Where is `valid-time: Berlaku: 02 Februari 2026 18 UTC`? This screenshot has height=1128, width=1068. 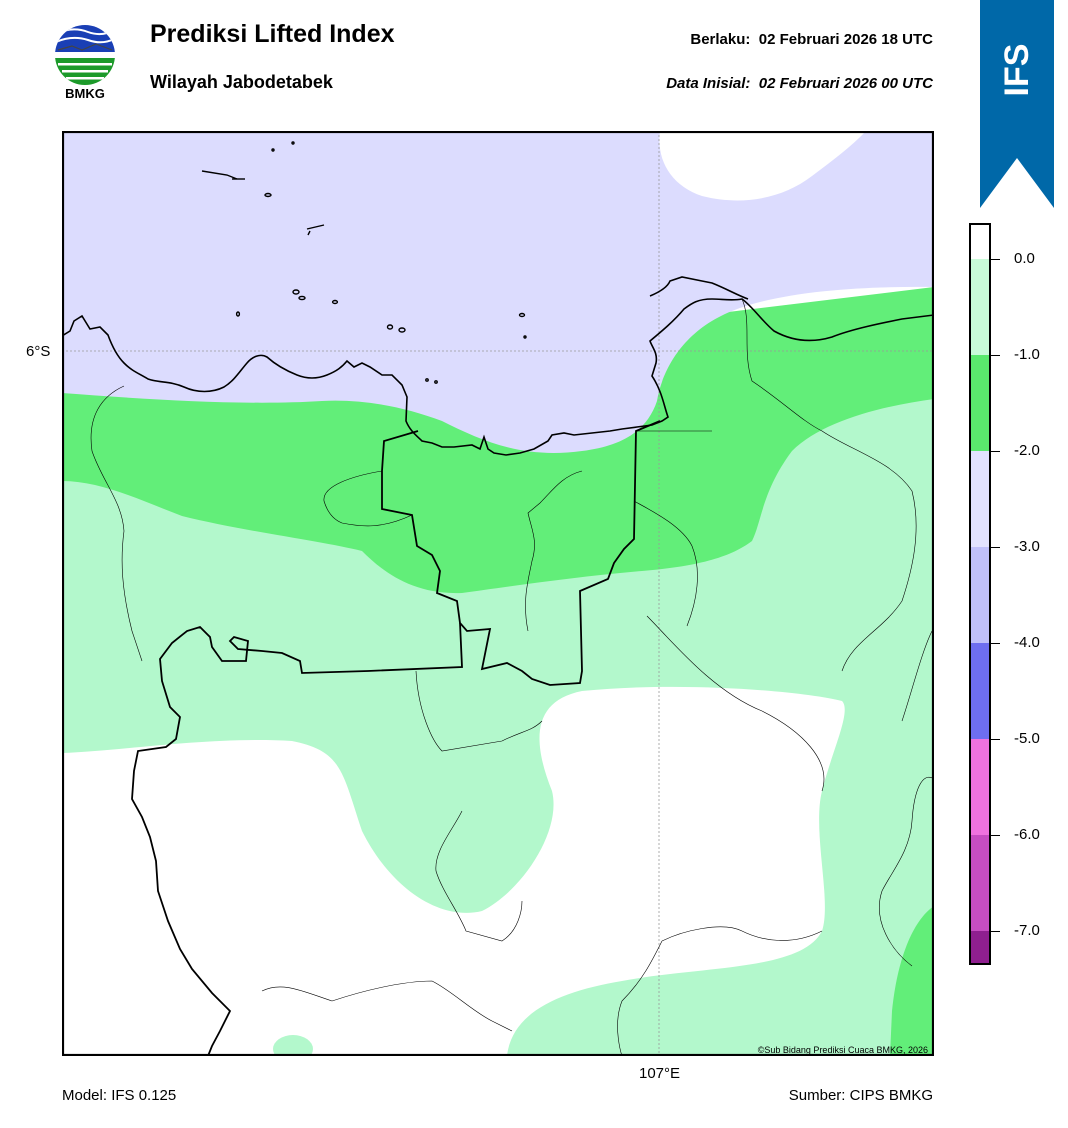
valid-time: Berlaku: 02 Februari 2026 18 UTC is located at coordinates (811, 39).